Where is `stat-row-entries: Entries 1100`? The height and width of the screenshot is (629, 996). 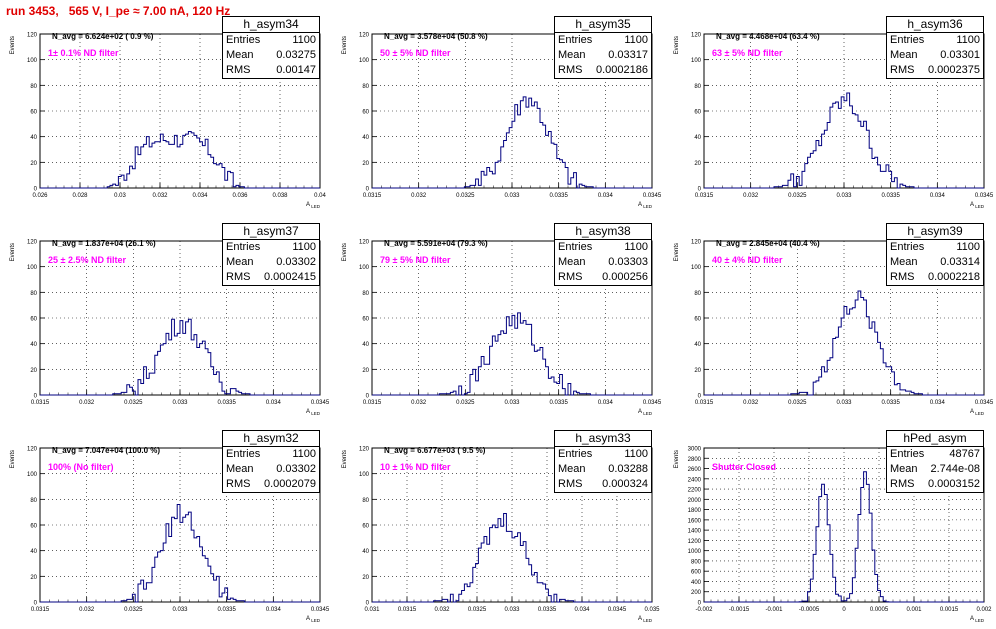
stat-row-entries: Entries 1100 is located at coordinates (935, 40).